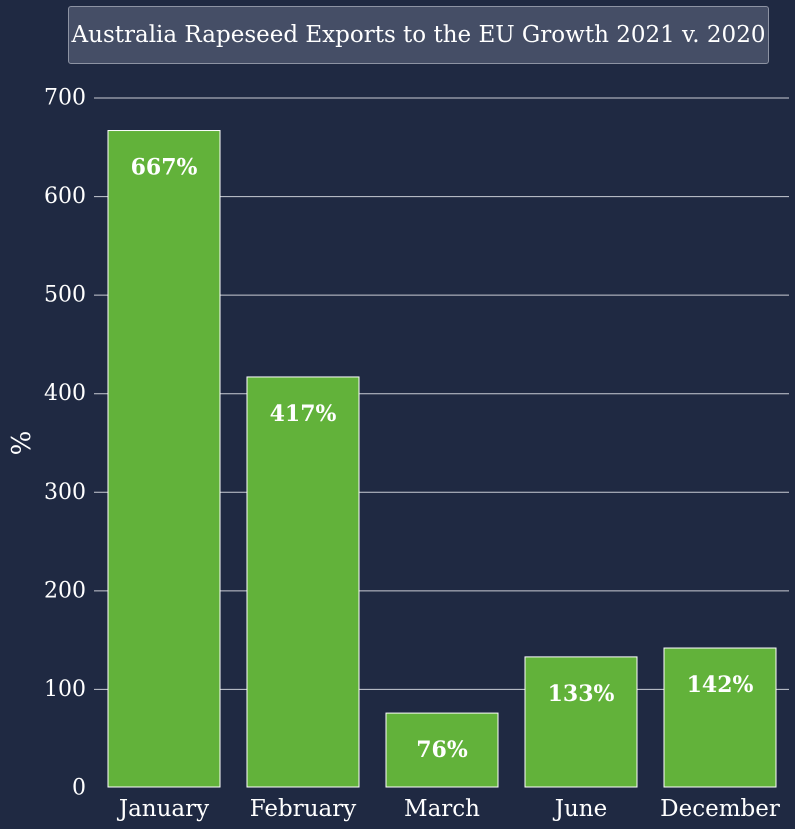 The height and width of the screenshot is (829, 795). I want to click on x-tick-label: February, so click(303, 809).